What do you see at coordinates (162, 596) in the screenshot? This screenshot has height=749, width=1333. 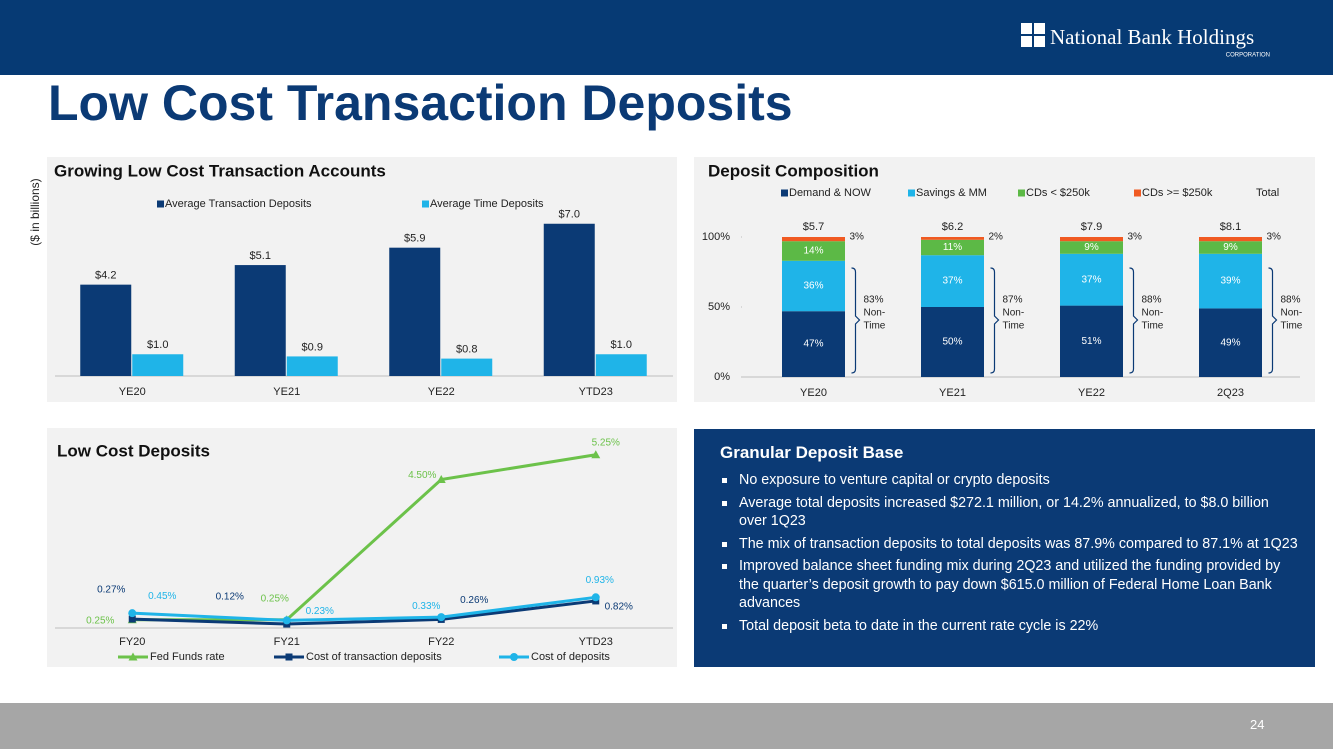 I see `data-label: 0.45%` at bounding box center [162, 596].